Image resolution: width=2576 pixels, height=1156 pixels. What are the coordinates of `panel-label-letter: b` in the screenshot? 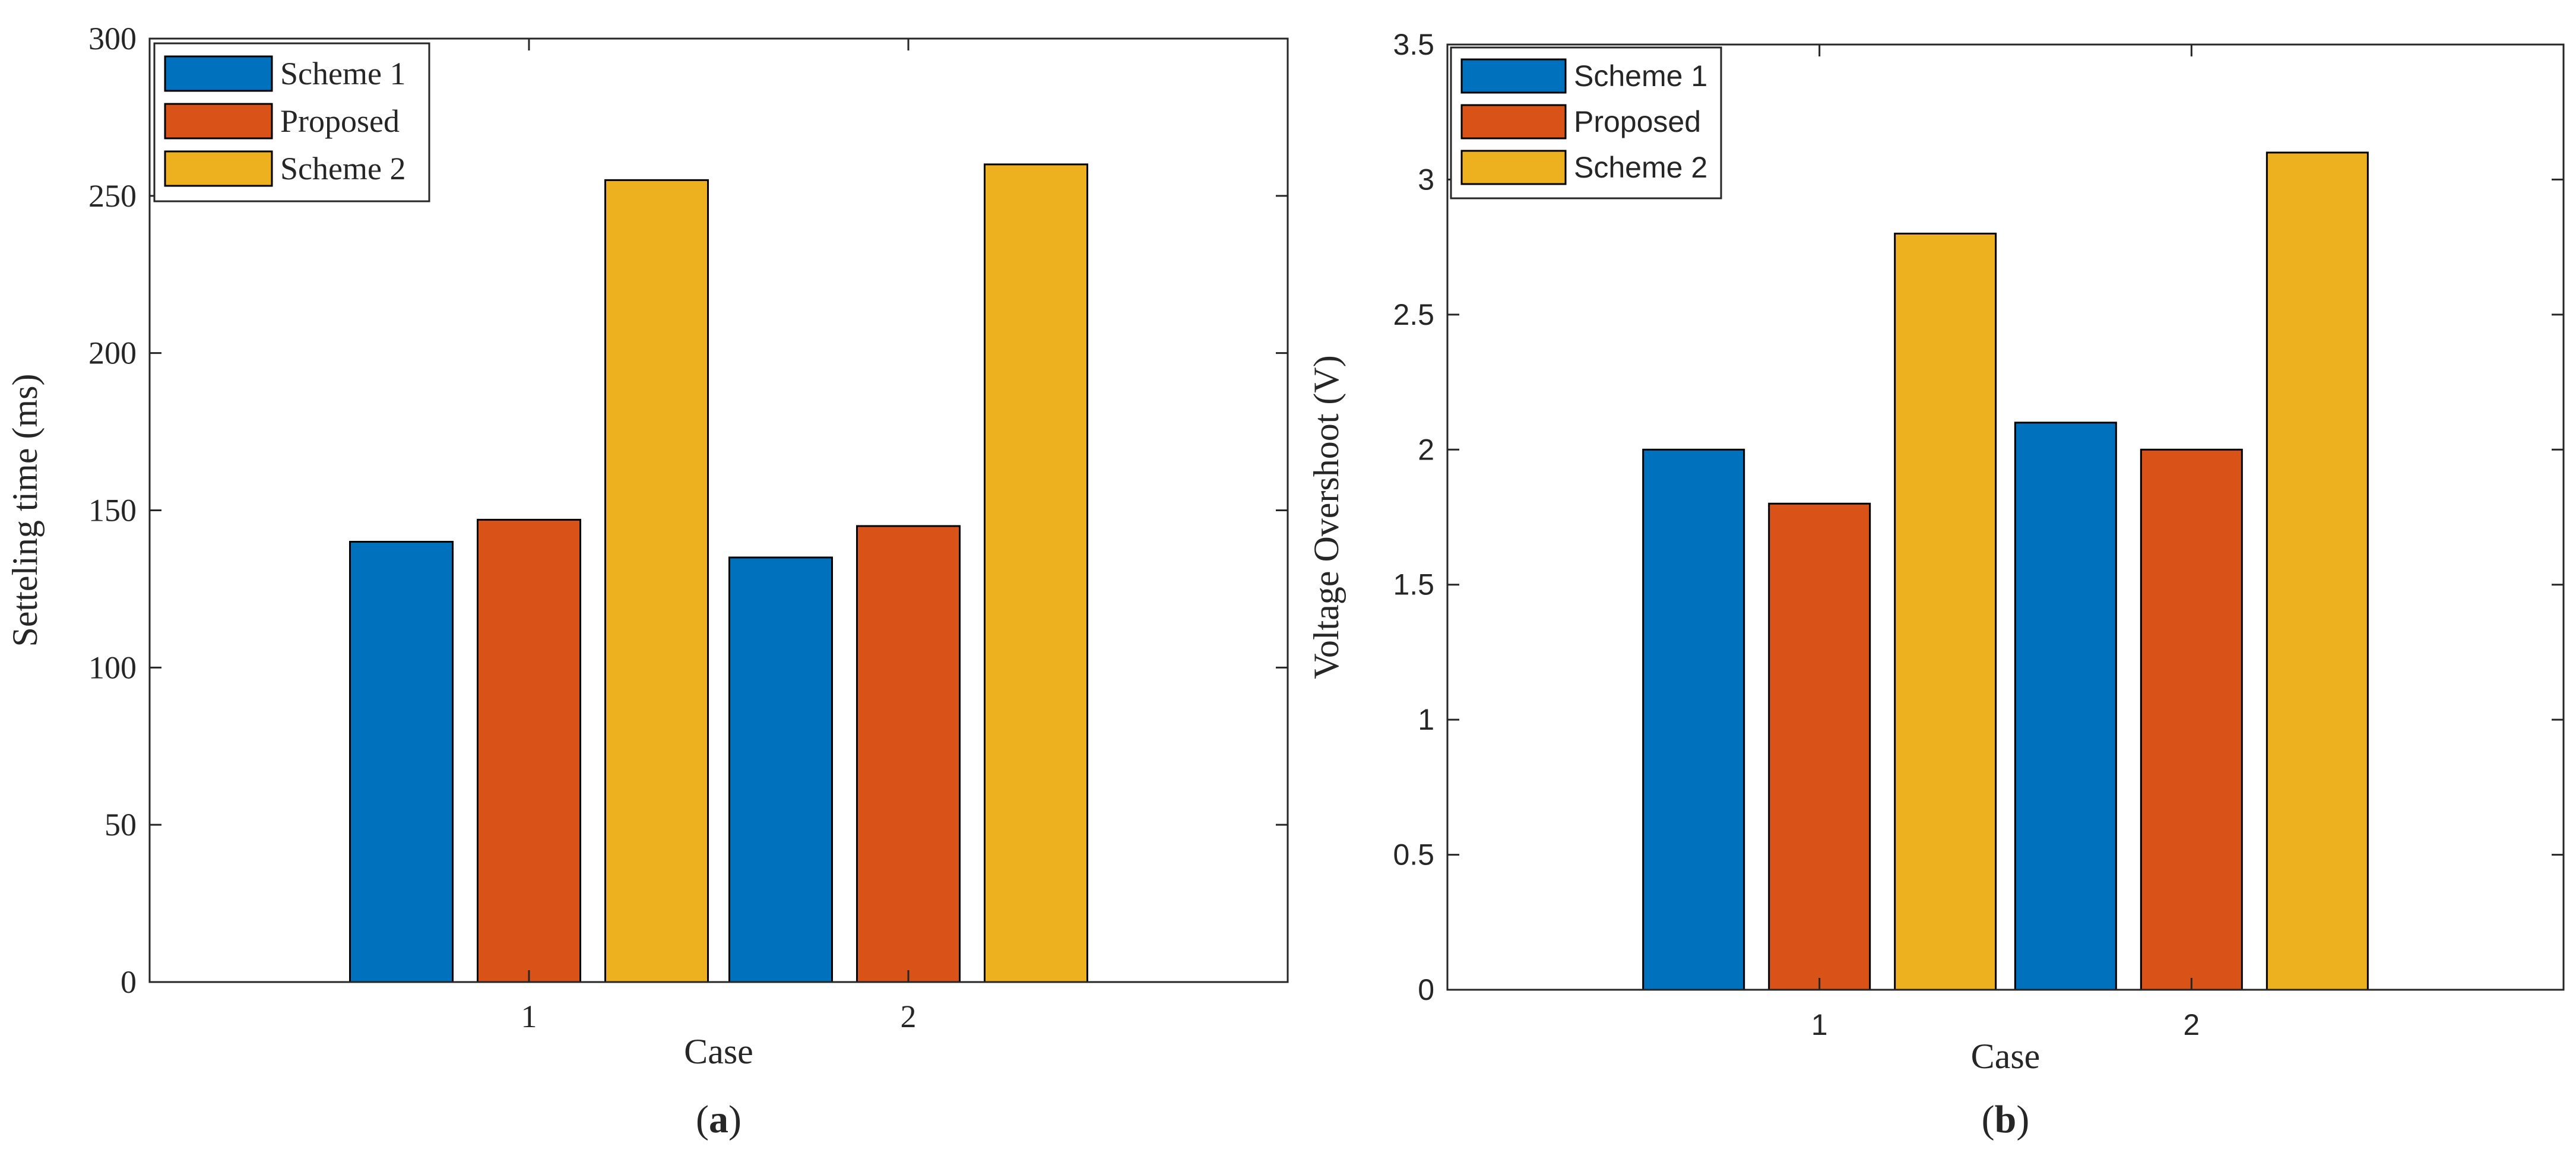 It's located at (2006, 1119).